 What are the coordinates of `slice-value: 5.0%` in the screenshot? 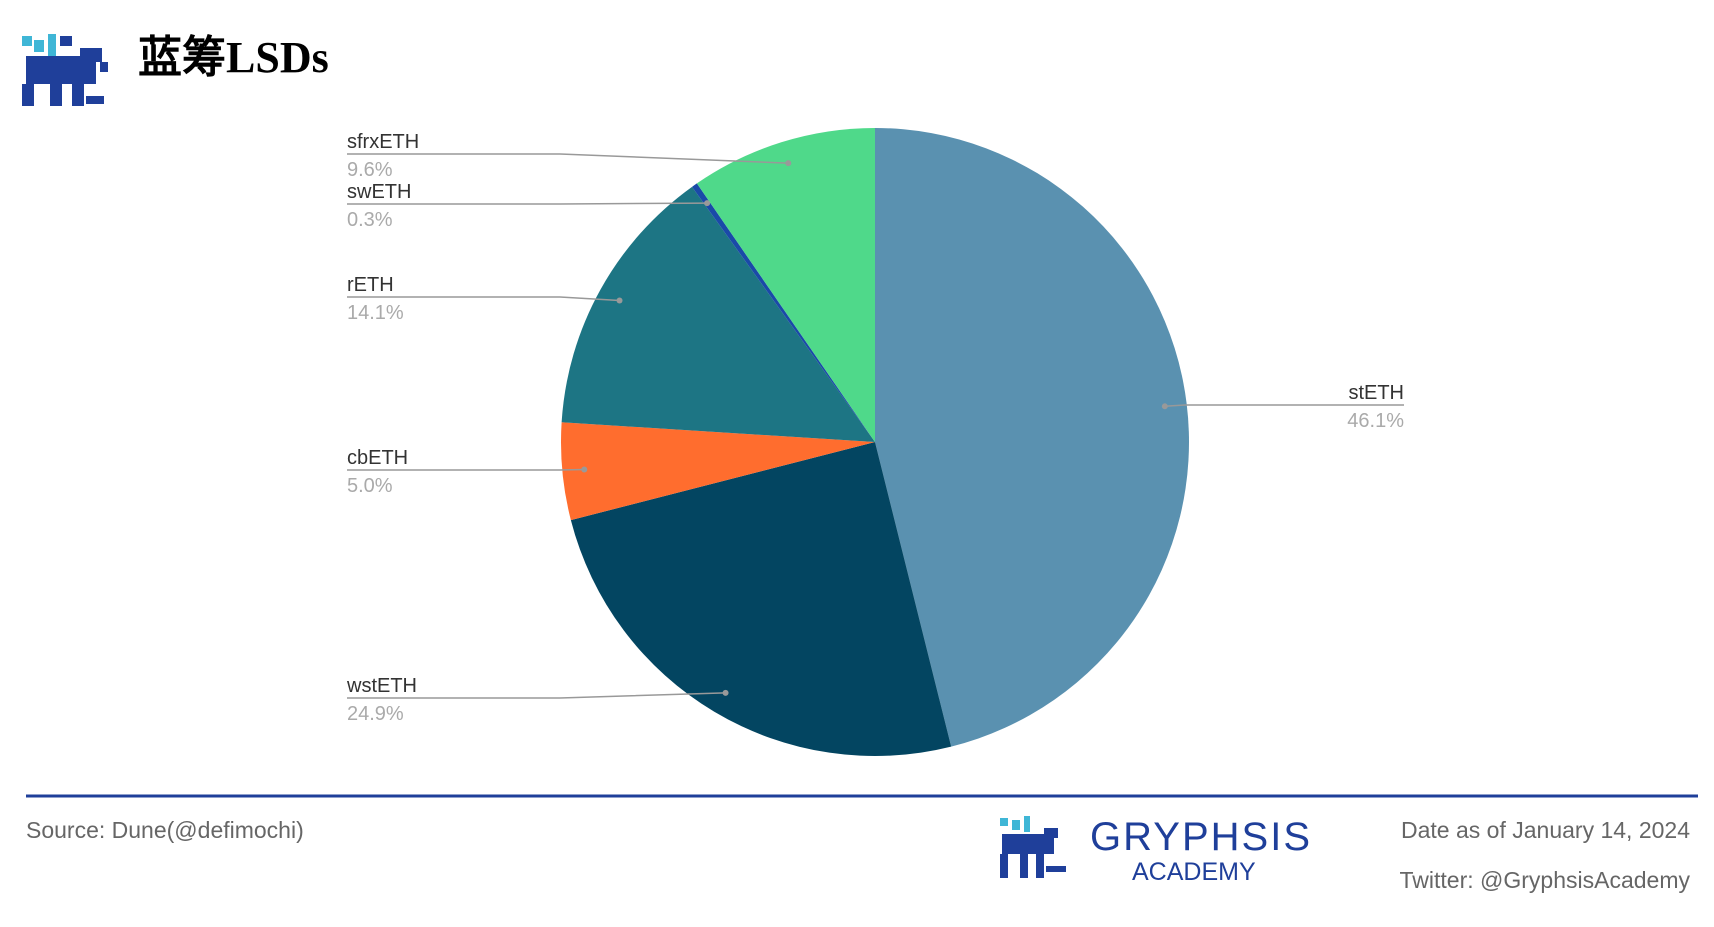 It's located at (370, 486).